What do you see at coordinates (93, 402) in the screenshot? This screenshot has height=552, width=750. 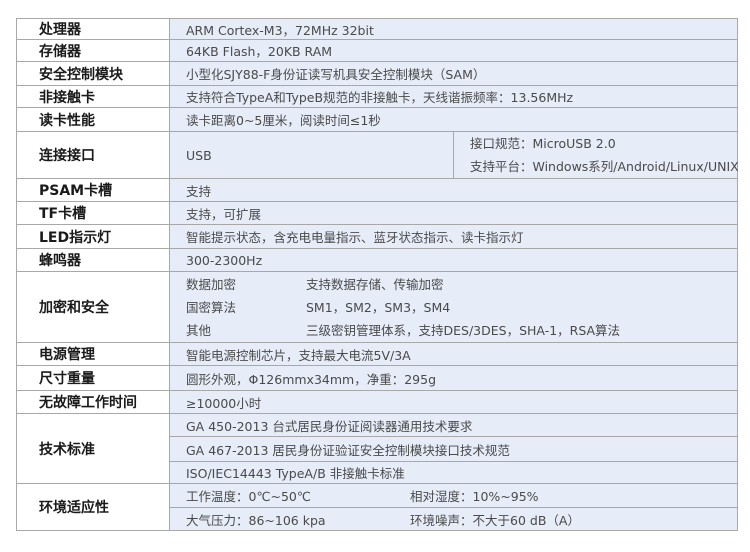 I see `label-mtbf: 无故障工作时间` at bounding box center [93, 402].